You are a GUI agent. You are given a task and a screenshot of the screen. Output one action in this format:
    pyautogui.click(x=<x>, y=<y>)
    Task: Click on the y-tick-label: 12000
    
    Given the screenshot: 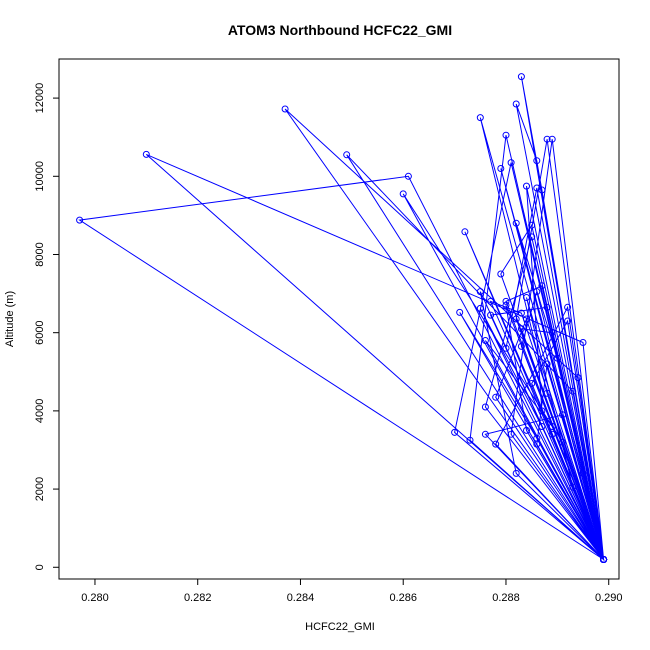 What is the action you would take?
    pyautogui.click(x=40, y=98)
    